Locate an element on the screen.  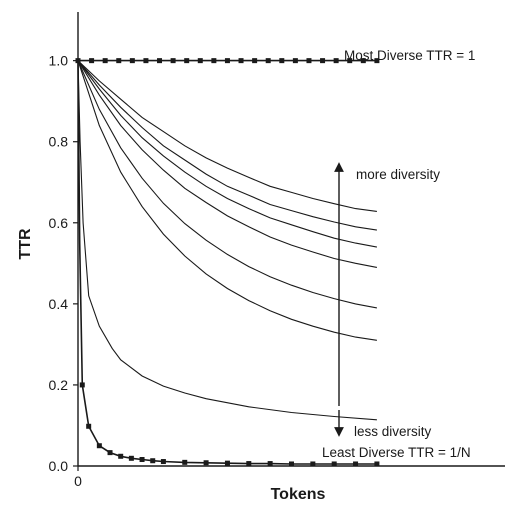
x-ticks: 0 is located at coordinates (78, 477).